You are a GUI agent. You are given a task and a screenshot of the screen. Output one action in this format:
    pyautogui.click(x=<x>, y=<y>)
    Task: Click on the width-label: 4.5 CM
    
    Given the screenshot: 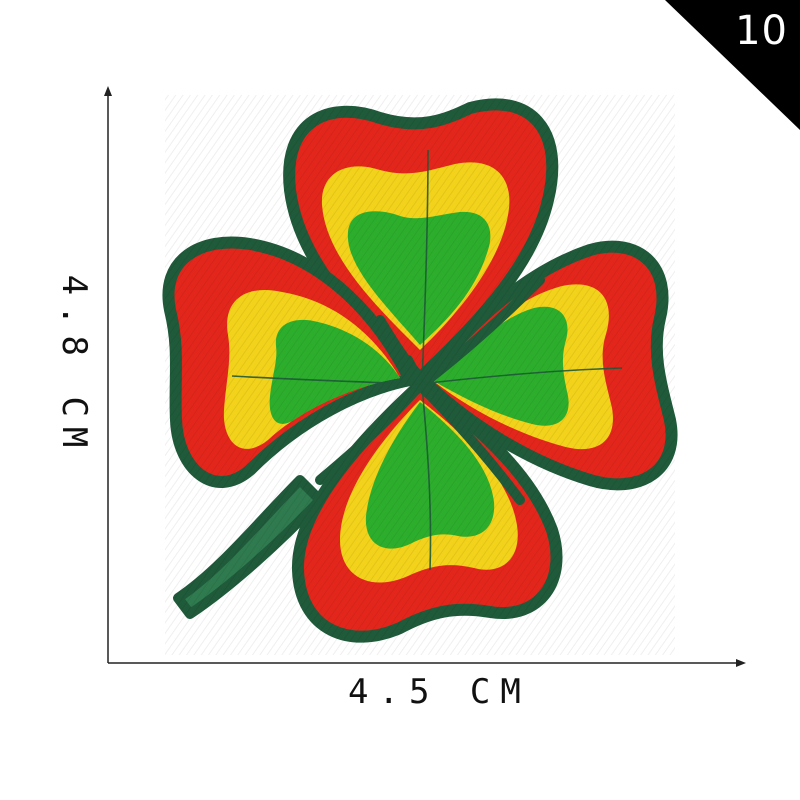 What is the action you would take?
    pyautogui.click(x=439, y=692)
    